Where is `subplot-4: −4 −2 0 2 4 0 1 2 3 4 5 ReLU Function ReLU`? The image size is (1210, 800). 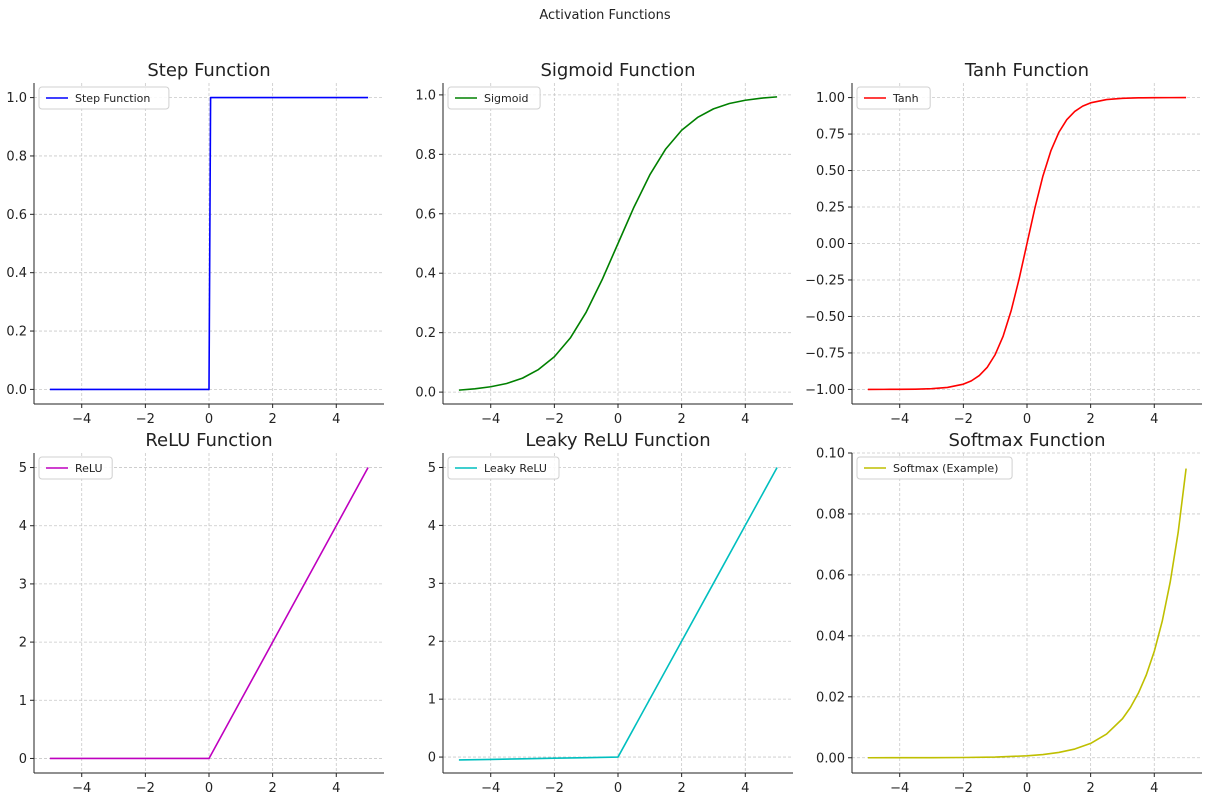
subplot-4: −4 −2 0 2 4 0 1 2 3 4 5 ReLU Function ReLU is located at coordinates (201, 613).